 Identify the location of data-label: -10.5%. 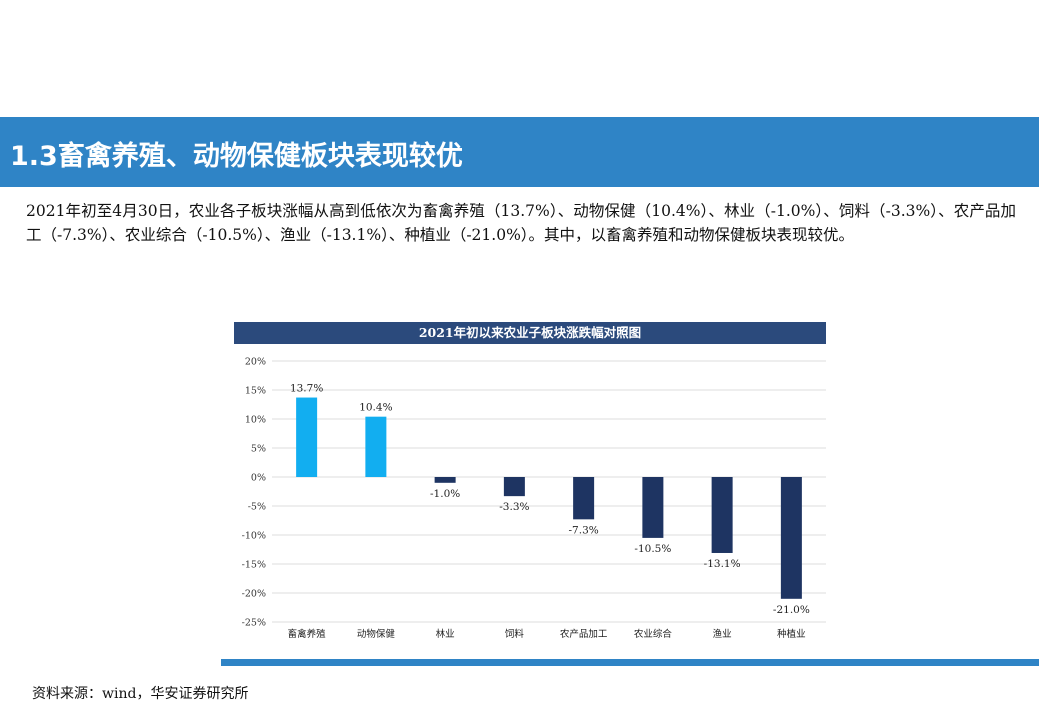
(652, 549).